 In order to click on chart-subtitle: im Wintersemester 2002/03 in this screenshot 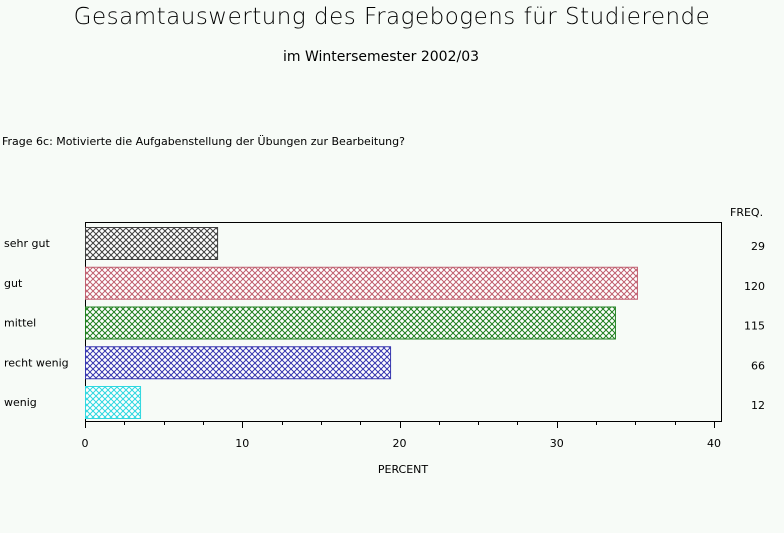, I will do `click(381, 57)`.